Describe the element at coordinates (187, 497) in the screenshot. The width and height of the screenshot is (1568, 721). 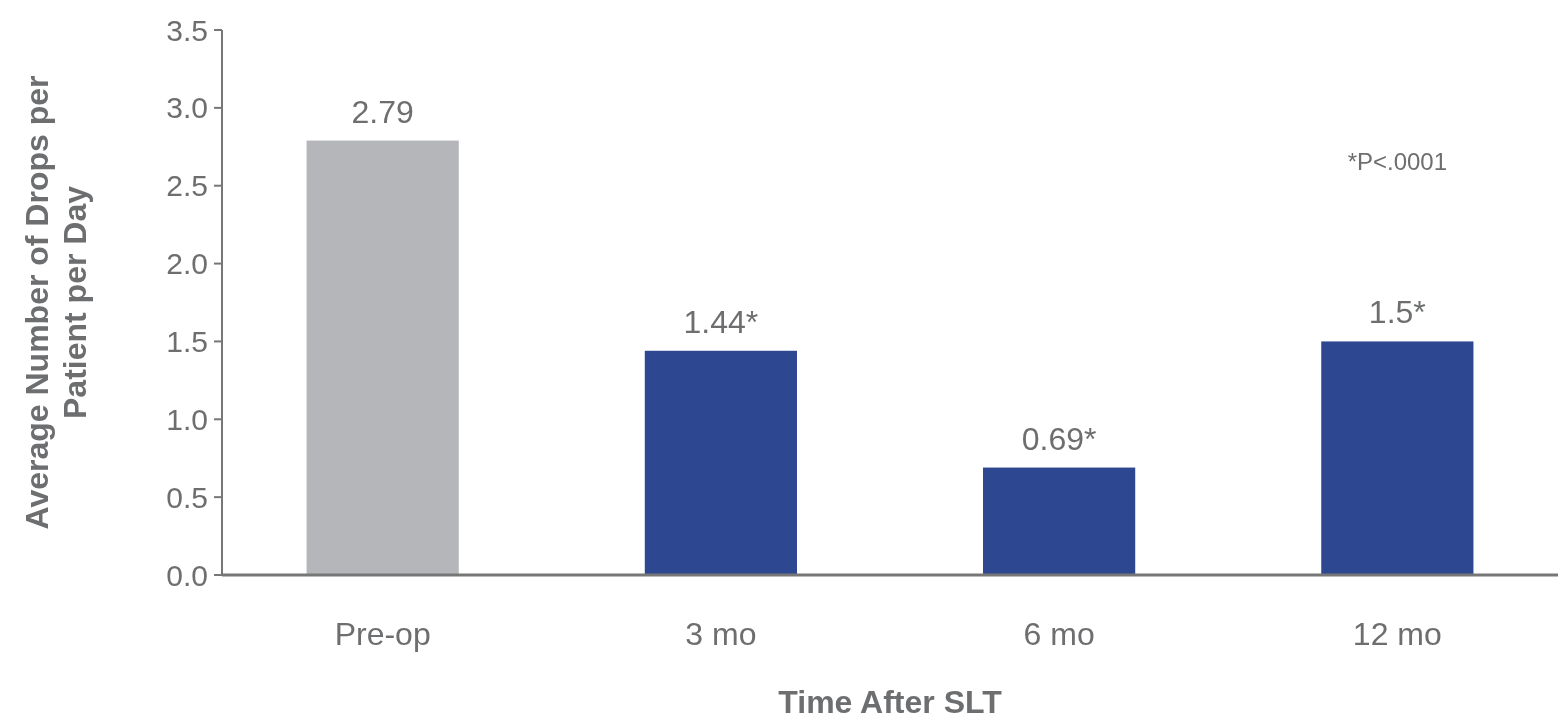
I see `y-tick-label: 0.5` at that location.